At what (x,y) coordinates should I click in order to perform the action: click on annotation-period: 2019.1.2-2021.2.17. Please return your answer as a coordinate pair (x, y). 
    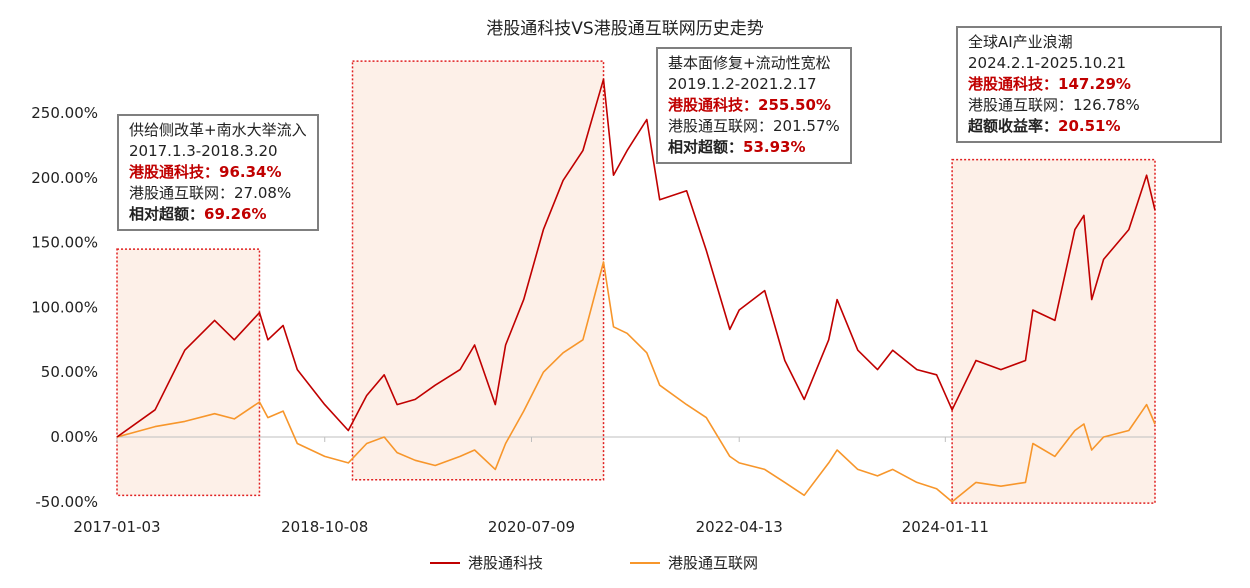
    Looking at the image, I should click on (742, 84).